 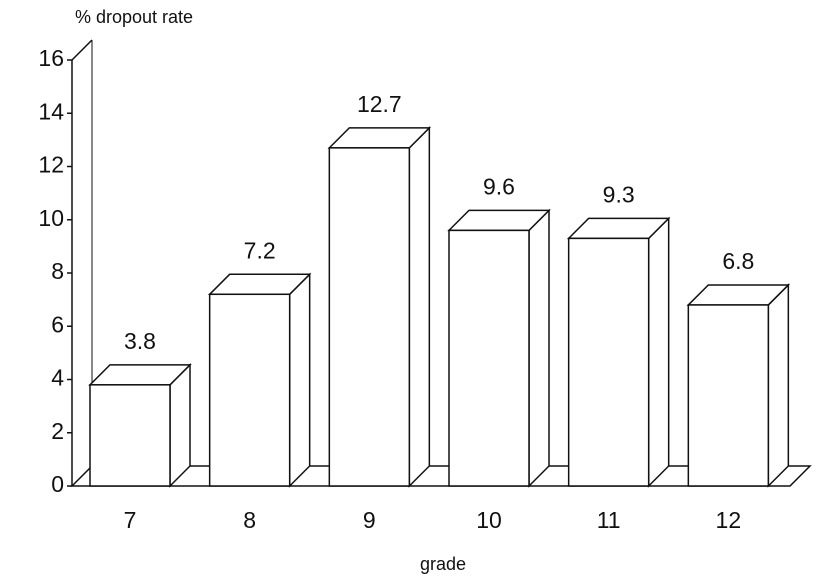 I want to click on y-tick-label: 4, so click(x=57, y=378).